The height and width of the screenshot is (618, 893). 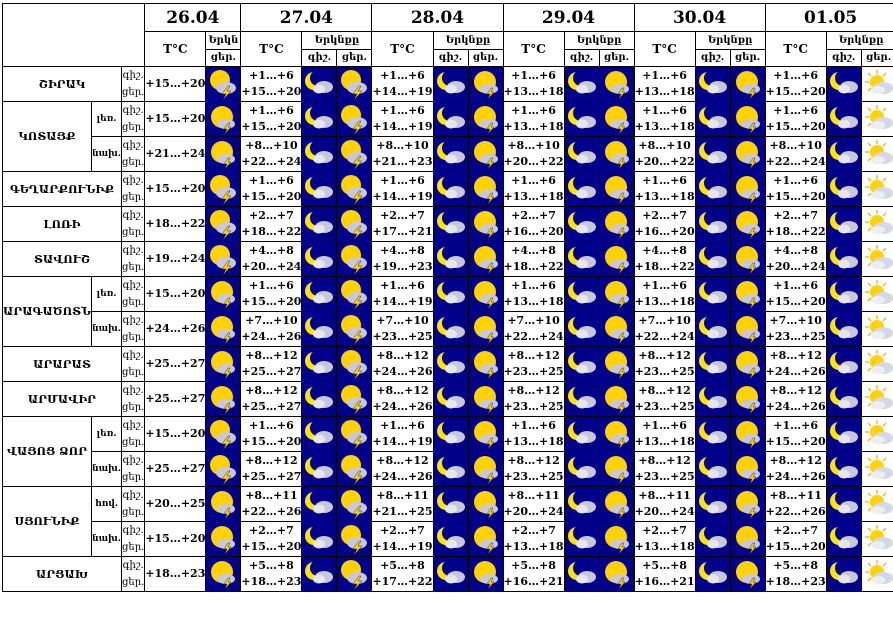 What do you see at coordinates (62, 259) in the screenshot?
I see `region-name: ՏԱՎՈՒՇ` at bounding box center [62, 259].